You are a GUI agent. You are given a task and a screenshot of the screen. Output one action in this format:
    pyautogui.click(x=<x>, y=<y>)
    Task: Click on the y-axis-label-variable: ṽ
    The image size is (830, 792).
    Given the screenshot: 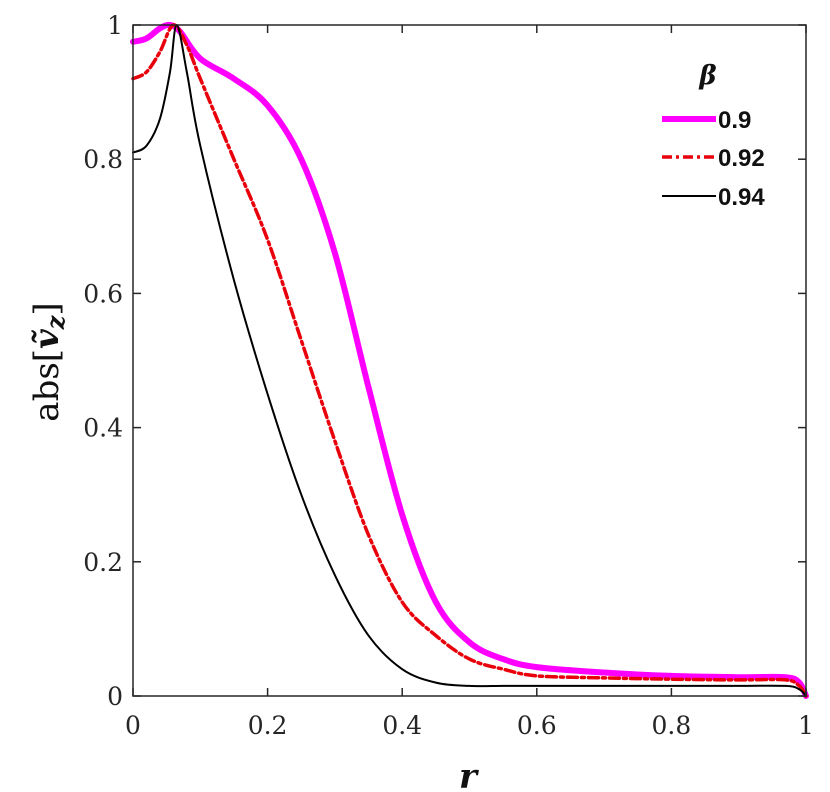 What is the action you would take?
    pyautogui.click(x=47, y=338)
    